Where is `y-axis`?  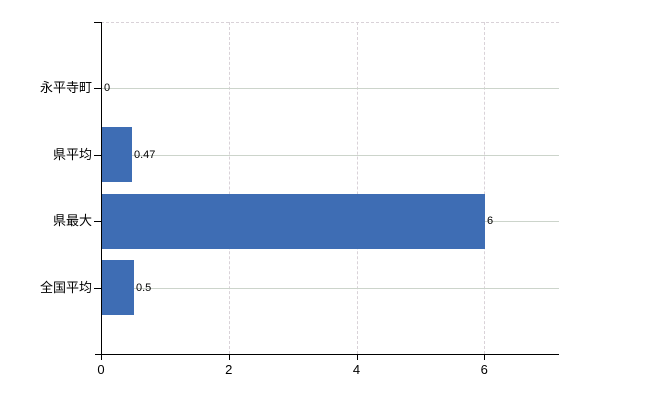 y-axis is located at coordinates (101, 188).